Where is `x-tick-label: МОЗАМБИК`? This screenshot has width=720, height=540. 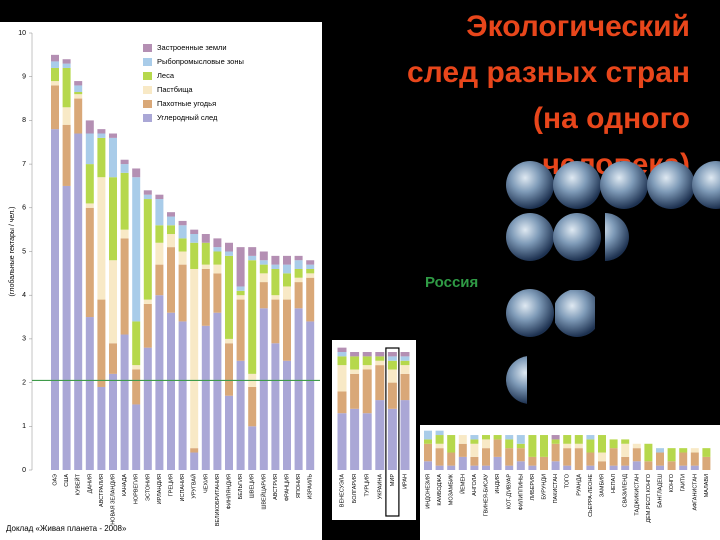 x-tick-label: МОЗАМБИК is located at coordinates (452, 489).